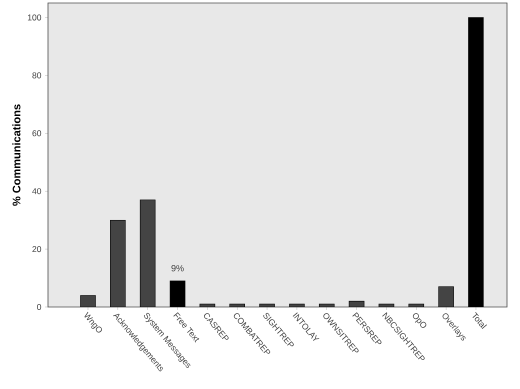 This screenshot has width=520, height=389. Describe the element at coordinates (37, 133) in the screenshot. I see `y-tick-label: 60` at that location.